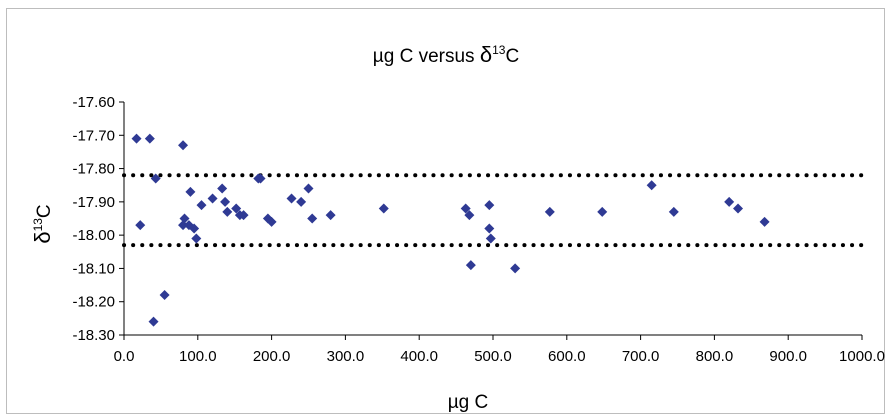  What do you see at coordinates (493, 356) in the screenshot?
I see `x-tick-label: 500.0` at bounding box center [493, 356].